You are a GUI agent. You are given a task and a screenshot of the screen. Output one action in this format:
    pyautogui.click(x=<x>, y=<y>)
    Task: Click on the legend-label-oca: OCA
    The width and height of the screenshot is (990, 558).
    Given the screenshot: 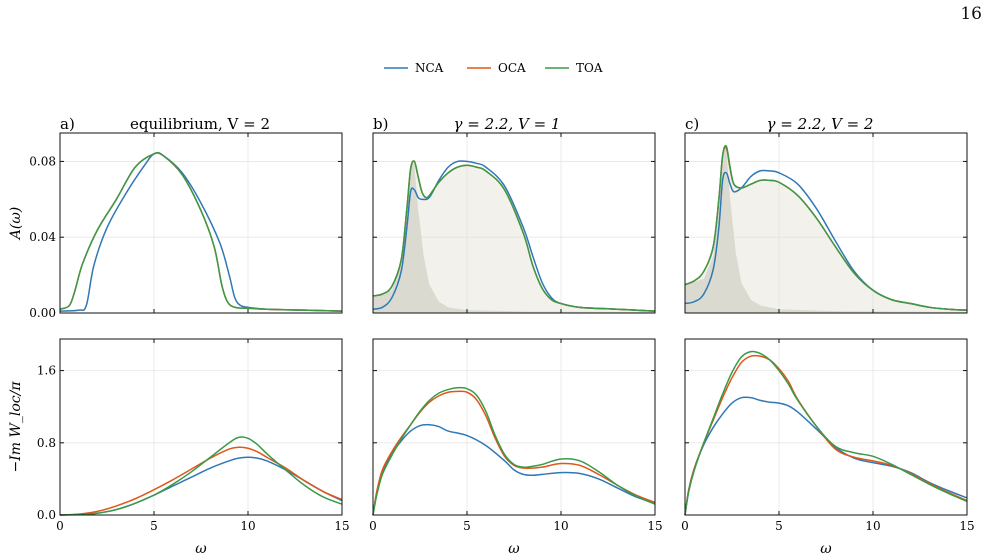 What is the action you would take?
    pyautogui.click(x=512, y=68)
    